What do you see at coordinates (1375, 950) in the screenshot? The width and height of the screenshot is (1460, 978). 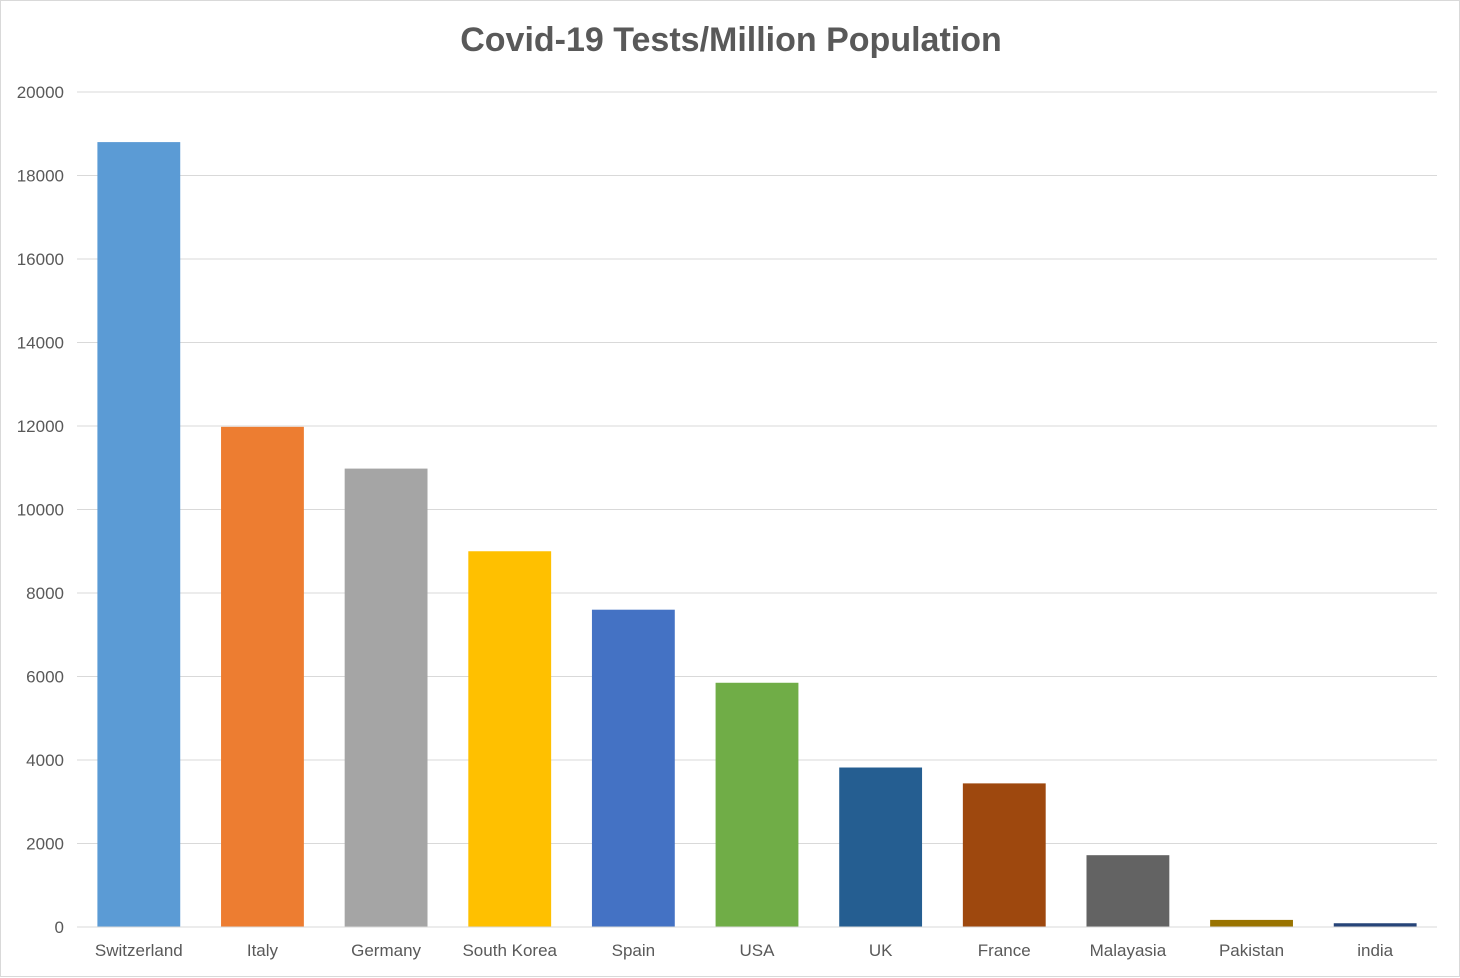 I see `x-category-label: india` at bounding box center [1375, 950].